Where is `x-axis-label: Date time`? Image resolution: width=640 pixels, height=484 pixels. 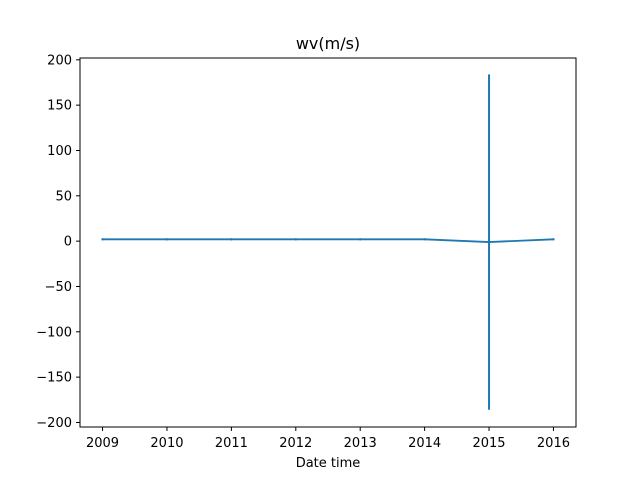 x-axis-label: Date time is located at coordinates (328, 463).